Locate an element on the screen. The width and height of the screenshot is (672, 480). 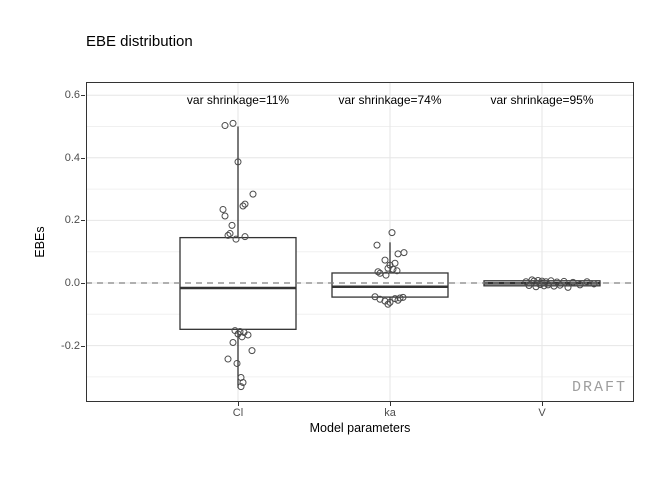
shrinkage-annotation: var shrinkage=11% is located at coordinates (238, 100).